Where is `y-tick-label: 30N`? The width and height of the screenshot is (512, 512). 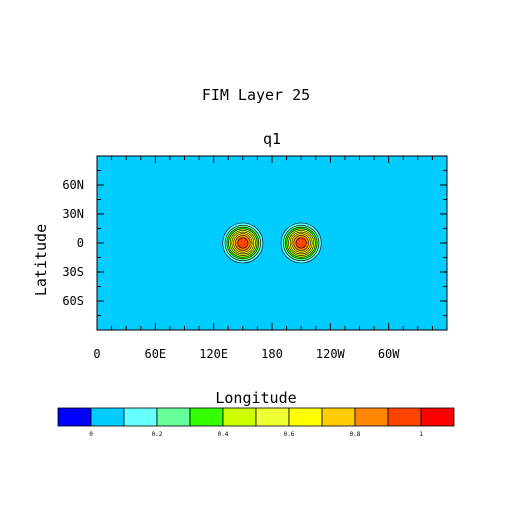
y-tick-label: 30N is located at coordinates (73, 214).